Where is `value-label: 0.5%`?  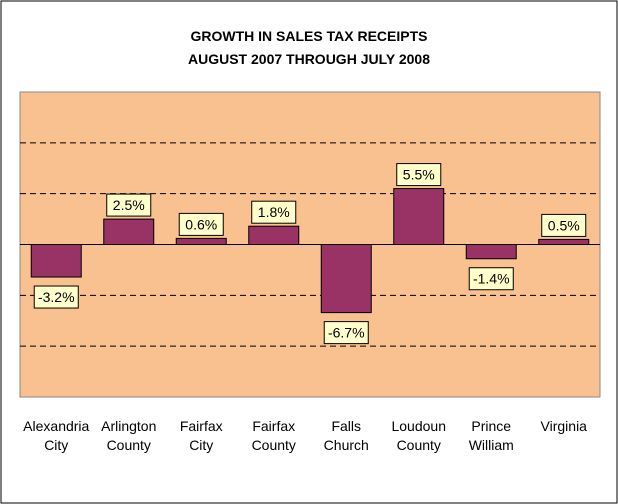
value-label: 0.5% is located at coordinates (564, 225).